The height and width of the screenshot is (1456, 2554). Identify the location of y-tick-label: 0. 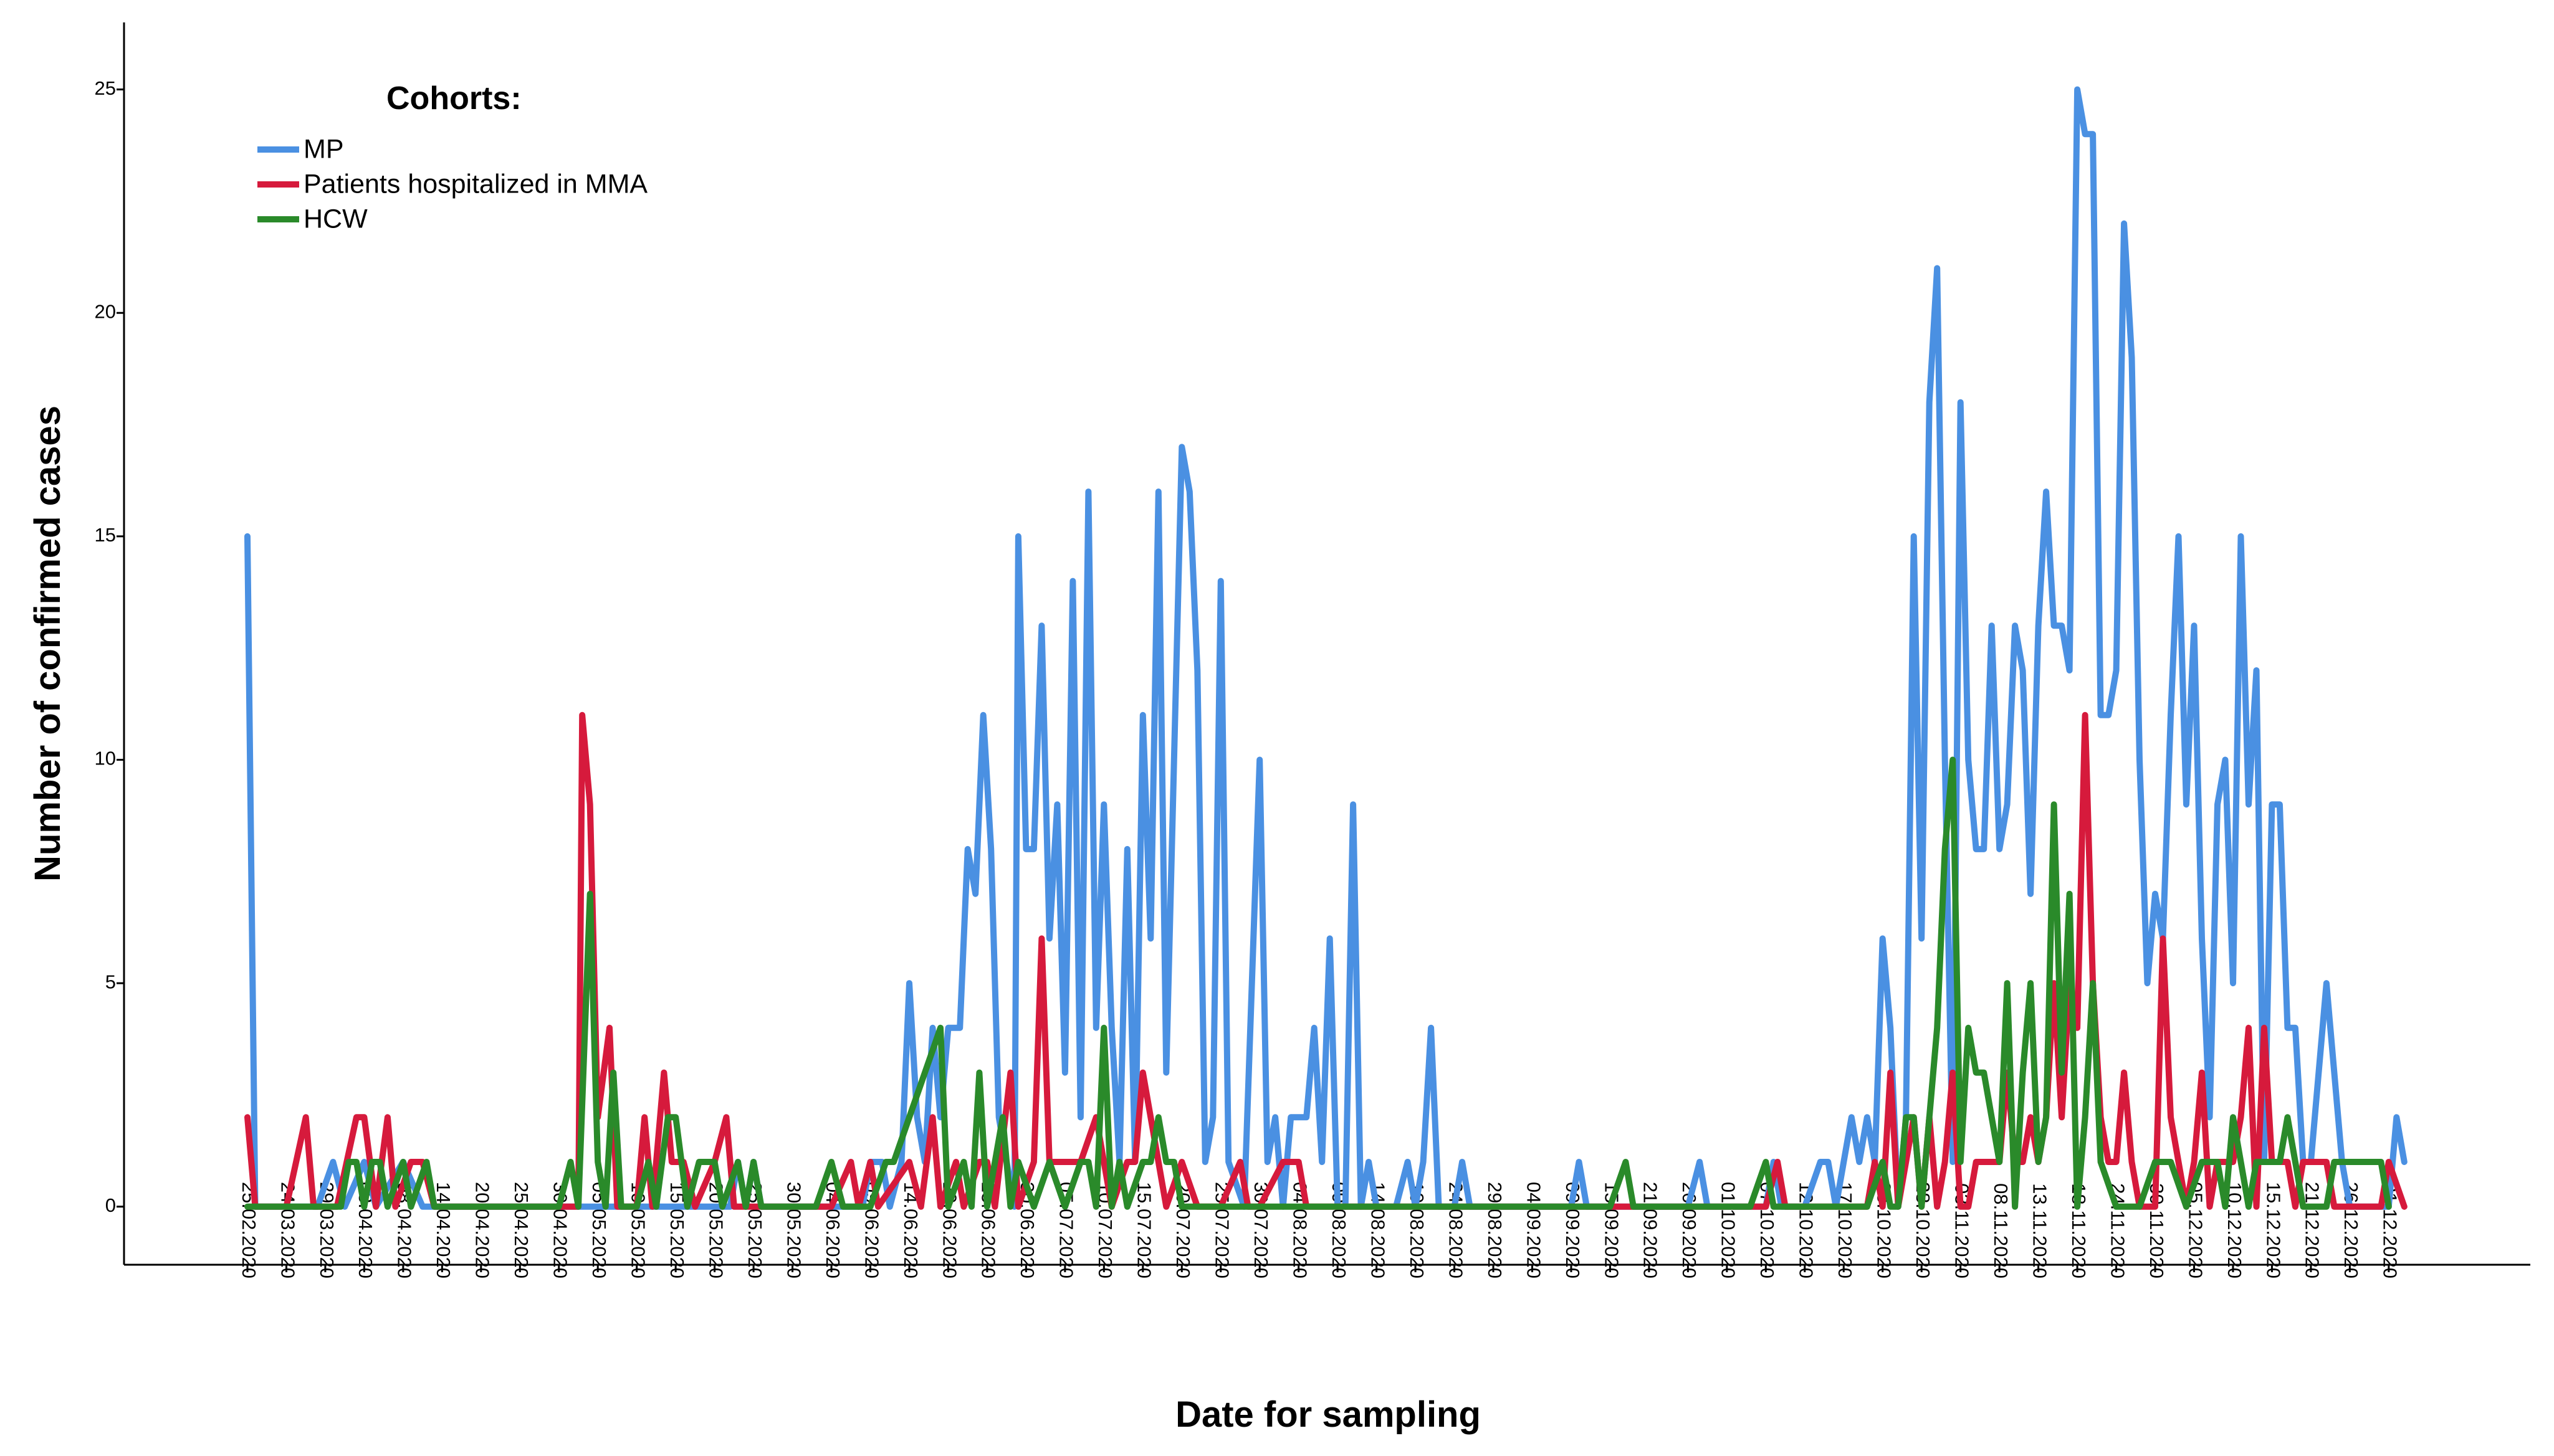
(110, 1205).